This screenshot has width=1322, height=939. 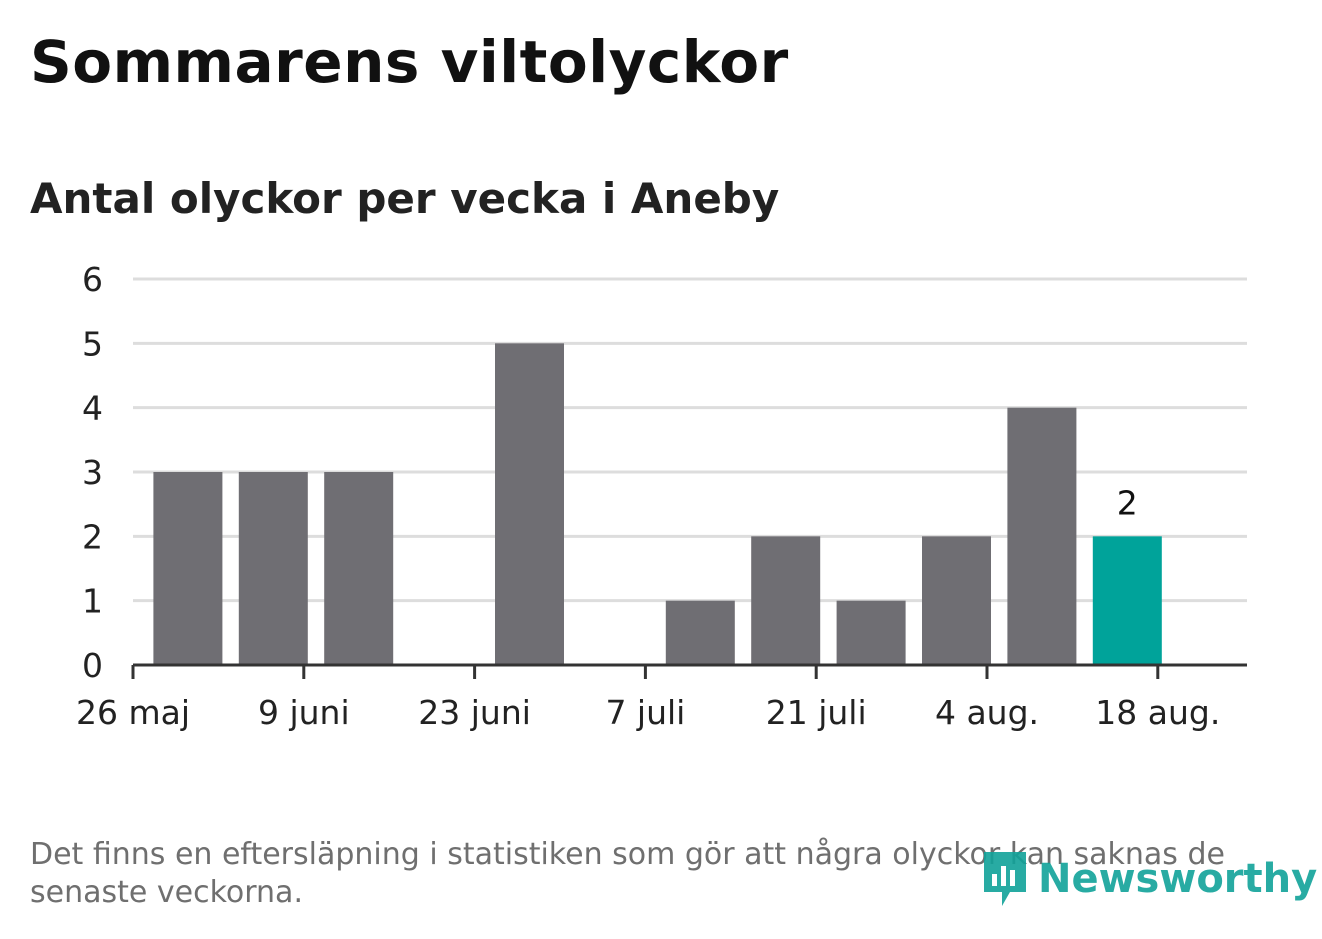 I want to click on x-tick-label: 18 aug., so click(x=1157, y=712).